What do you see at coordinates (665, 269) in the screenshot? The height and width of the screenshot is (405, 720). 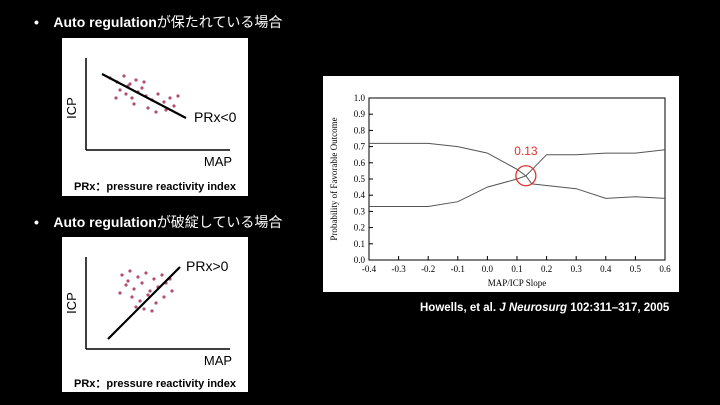 I see `x-tick-label: 0.6` at bounding box center [665, 269].